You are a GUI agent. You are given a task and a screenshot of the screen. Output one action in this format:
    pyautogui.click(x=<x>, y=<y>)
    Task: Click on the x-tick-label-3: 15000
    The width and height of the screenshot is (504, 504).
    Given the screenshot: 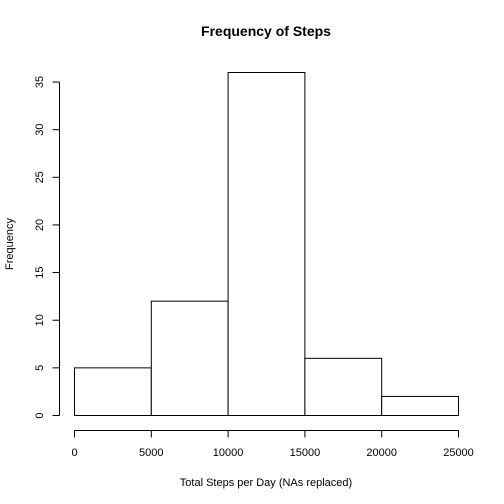 What is the action you would take?
    pyautogui.click(x=305, y=453)
    